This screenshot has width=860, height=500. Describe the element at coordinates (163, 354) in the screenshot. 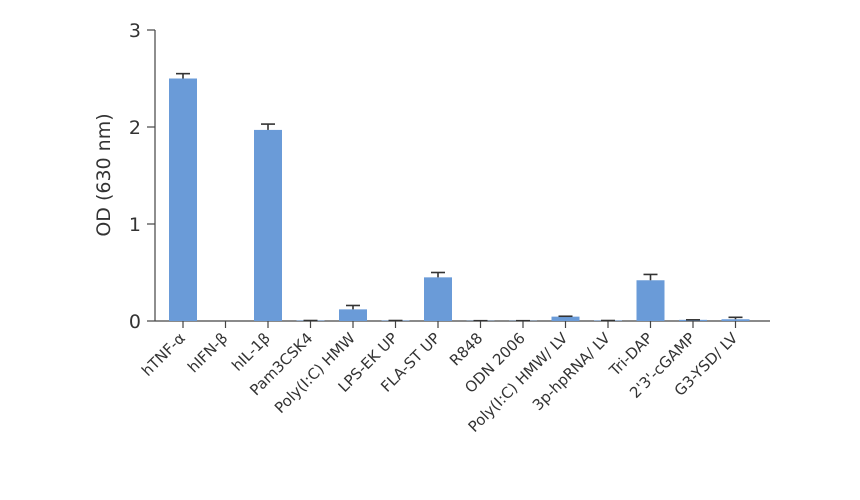

I see `category-label: hTNF-α` at that location.